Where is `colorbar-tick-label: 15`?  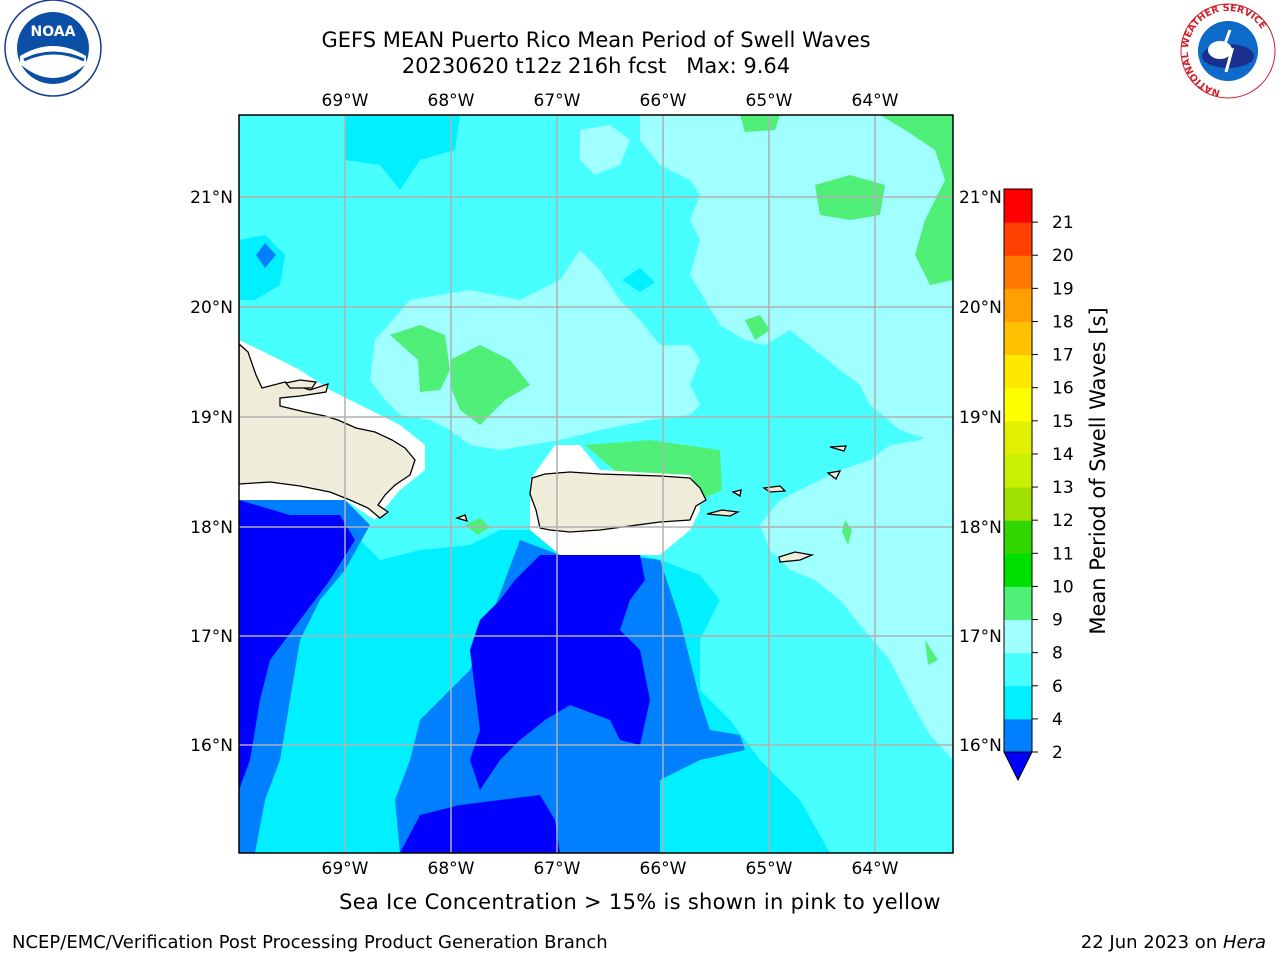 colorbar-tick-label: 15 is located at coordinates (1063, 422).